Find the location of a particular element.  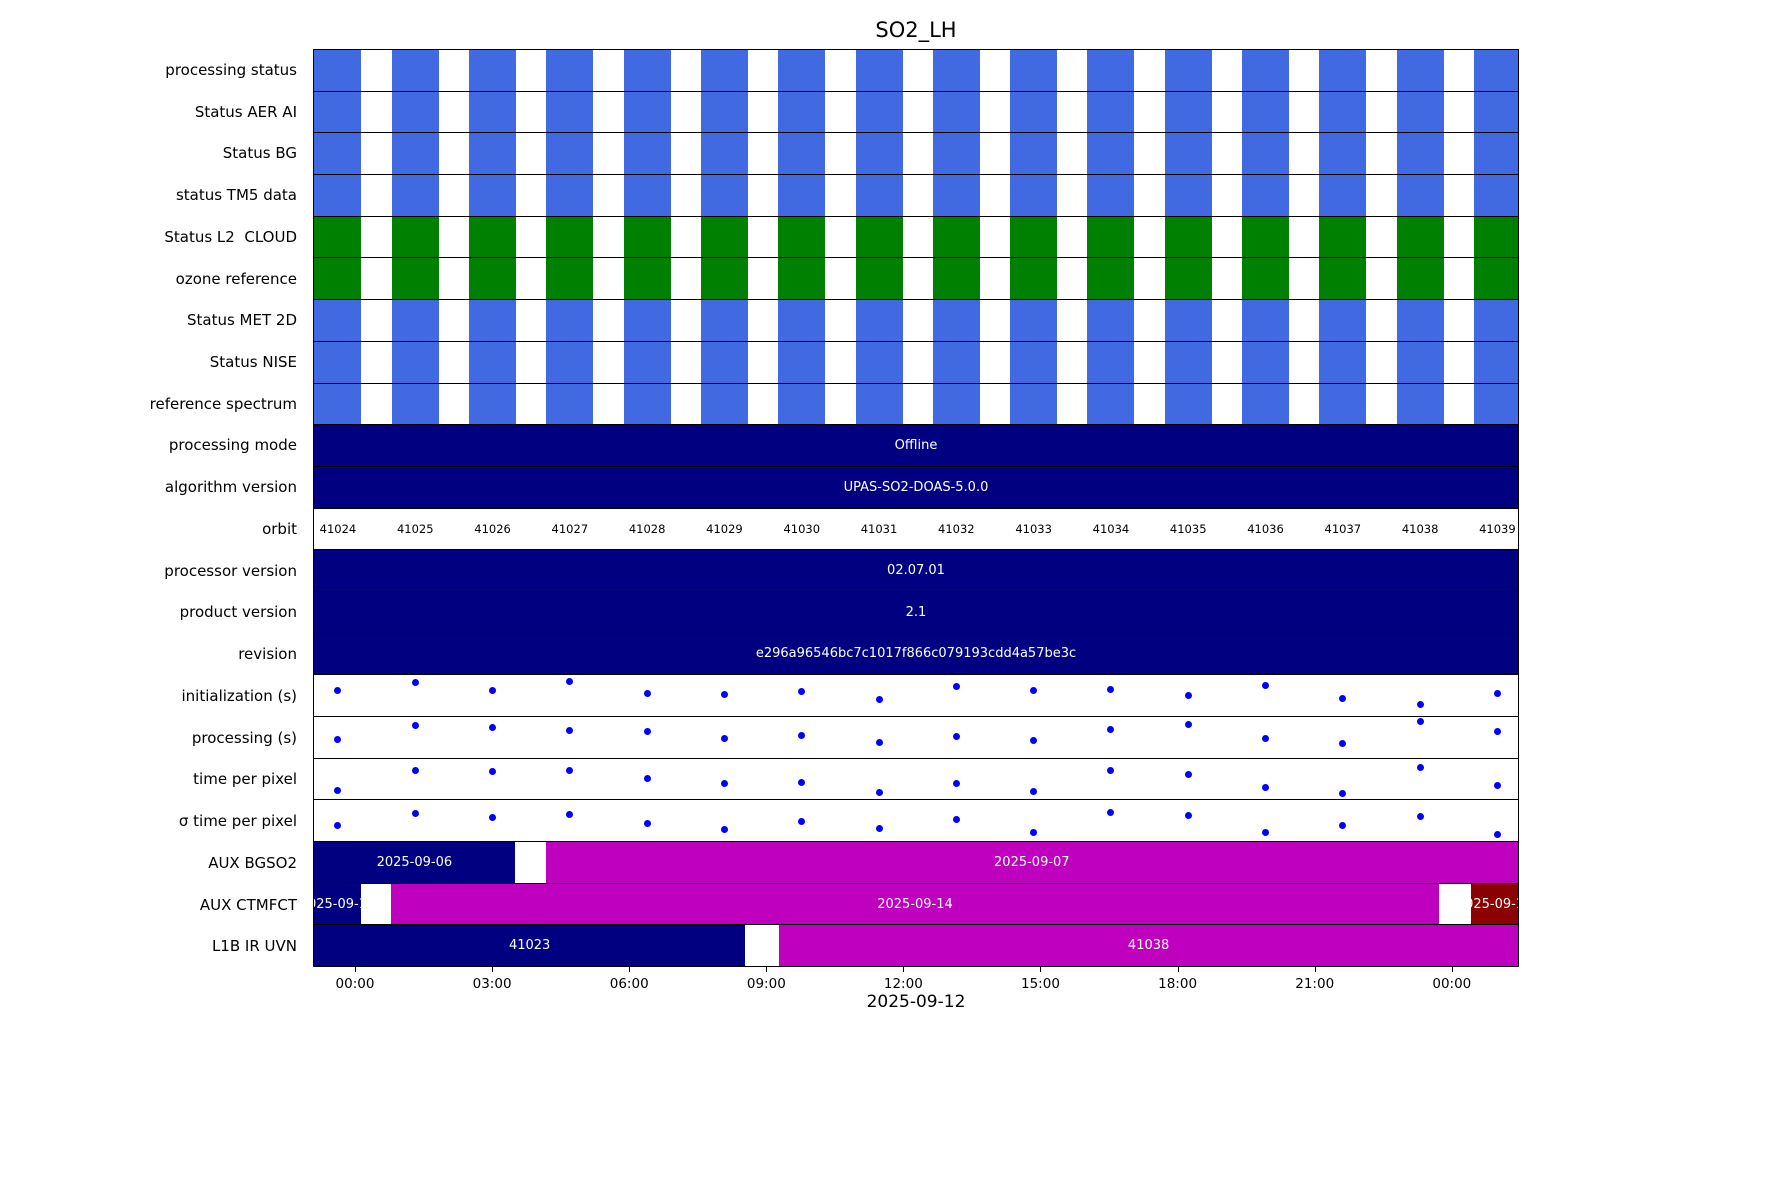

timeline-segment: 41038 is located at coordinates (1148, 945).